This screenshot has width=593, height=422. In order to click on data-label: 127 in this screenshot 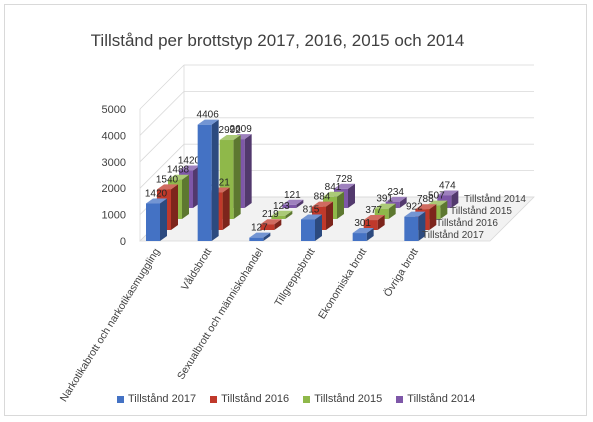, I will do `click(259, 228)`.